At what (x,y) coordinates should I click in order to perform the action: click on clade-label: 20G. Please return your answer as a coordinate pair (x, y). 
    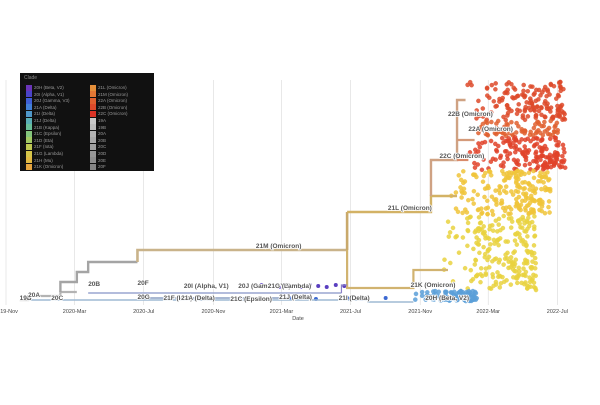
    Looking at the image, I should click on (144, 297).